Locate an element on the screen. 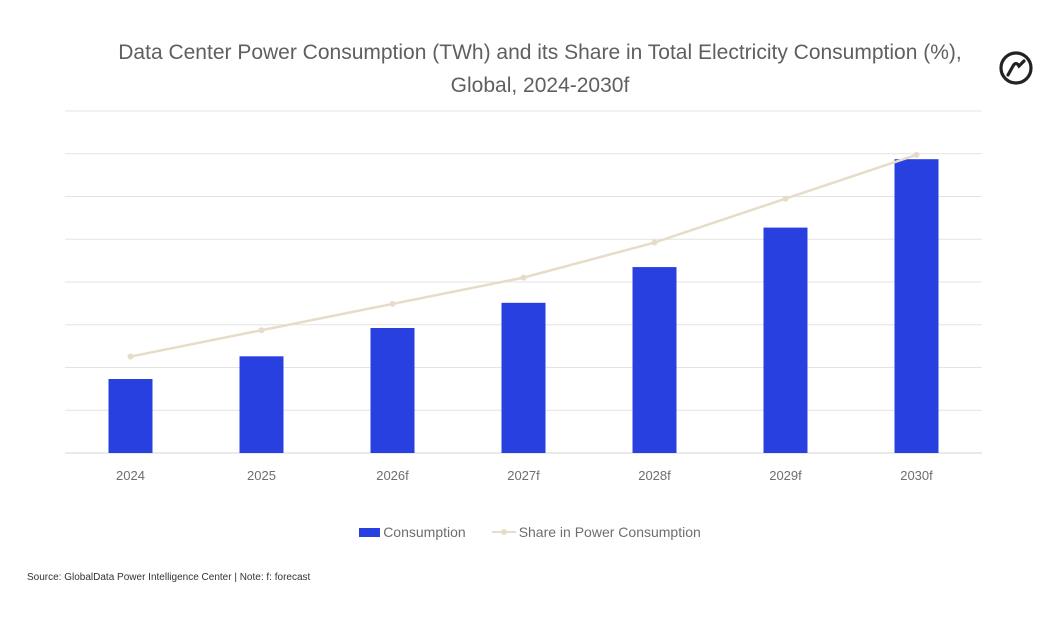 This screenshot has width=1060, height=620. x-tick-label: 2029f is located at coordinates (785, 475).